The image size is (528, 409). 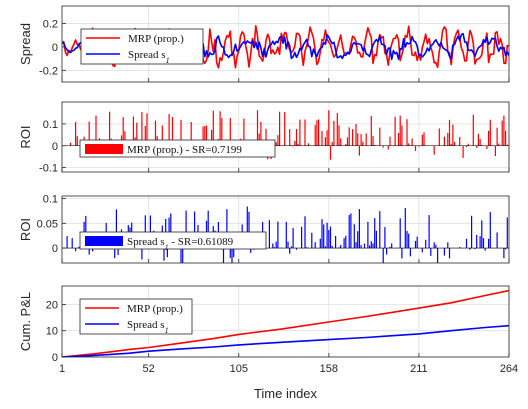 I want to click on x-tick-label: 1, so click(x=62, y=369).